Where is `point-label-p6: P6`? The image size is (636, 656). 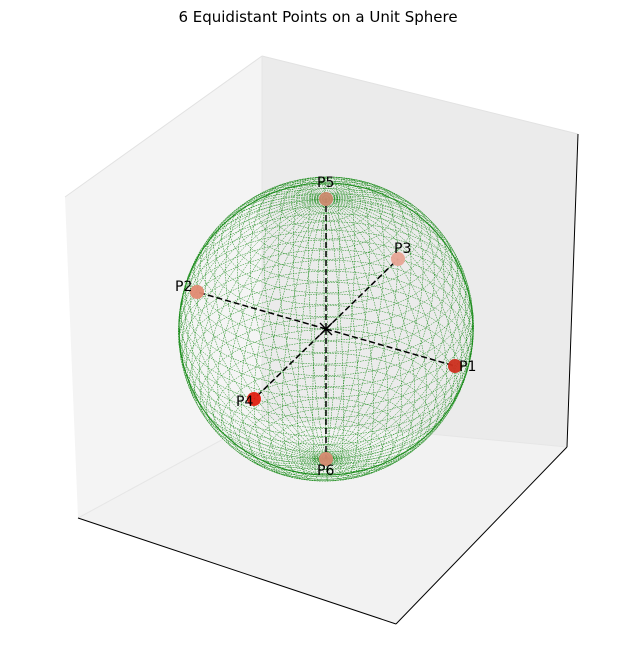
point-label-p6: P6 is located at coordinates (325, 471).